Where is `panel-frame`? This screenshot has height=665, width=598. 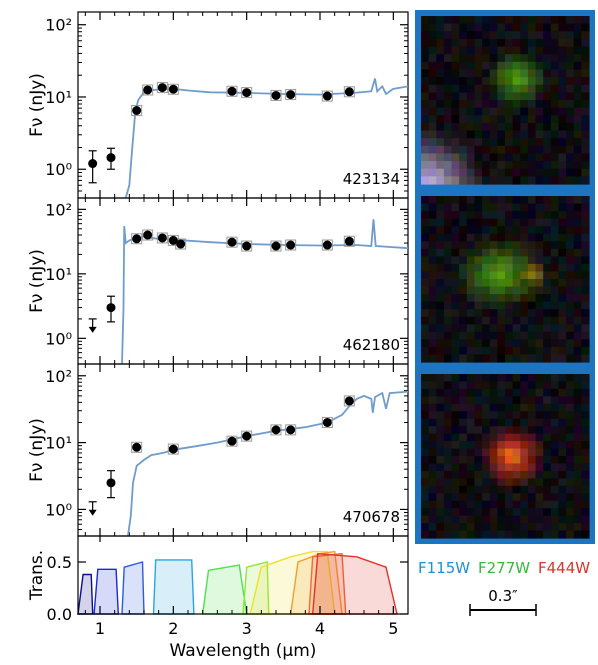
panel-frame is located at coordinates (243, 575).